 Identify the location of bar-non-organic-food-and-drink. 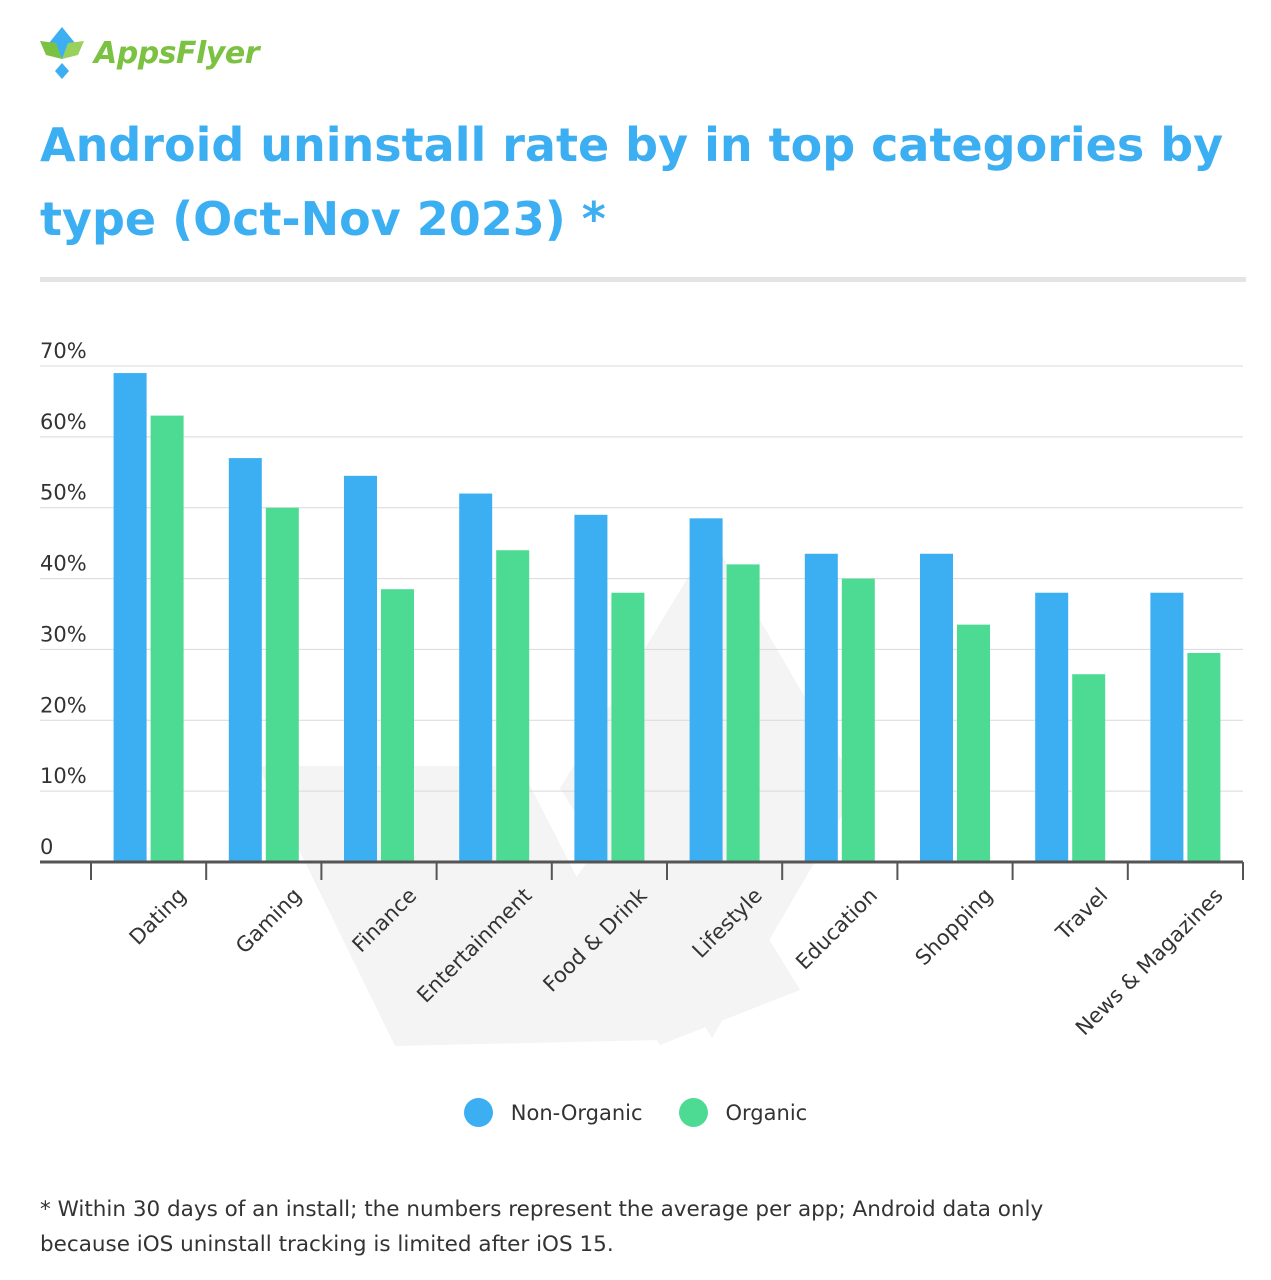
(591, 688).